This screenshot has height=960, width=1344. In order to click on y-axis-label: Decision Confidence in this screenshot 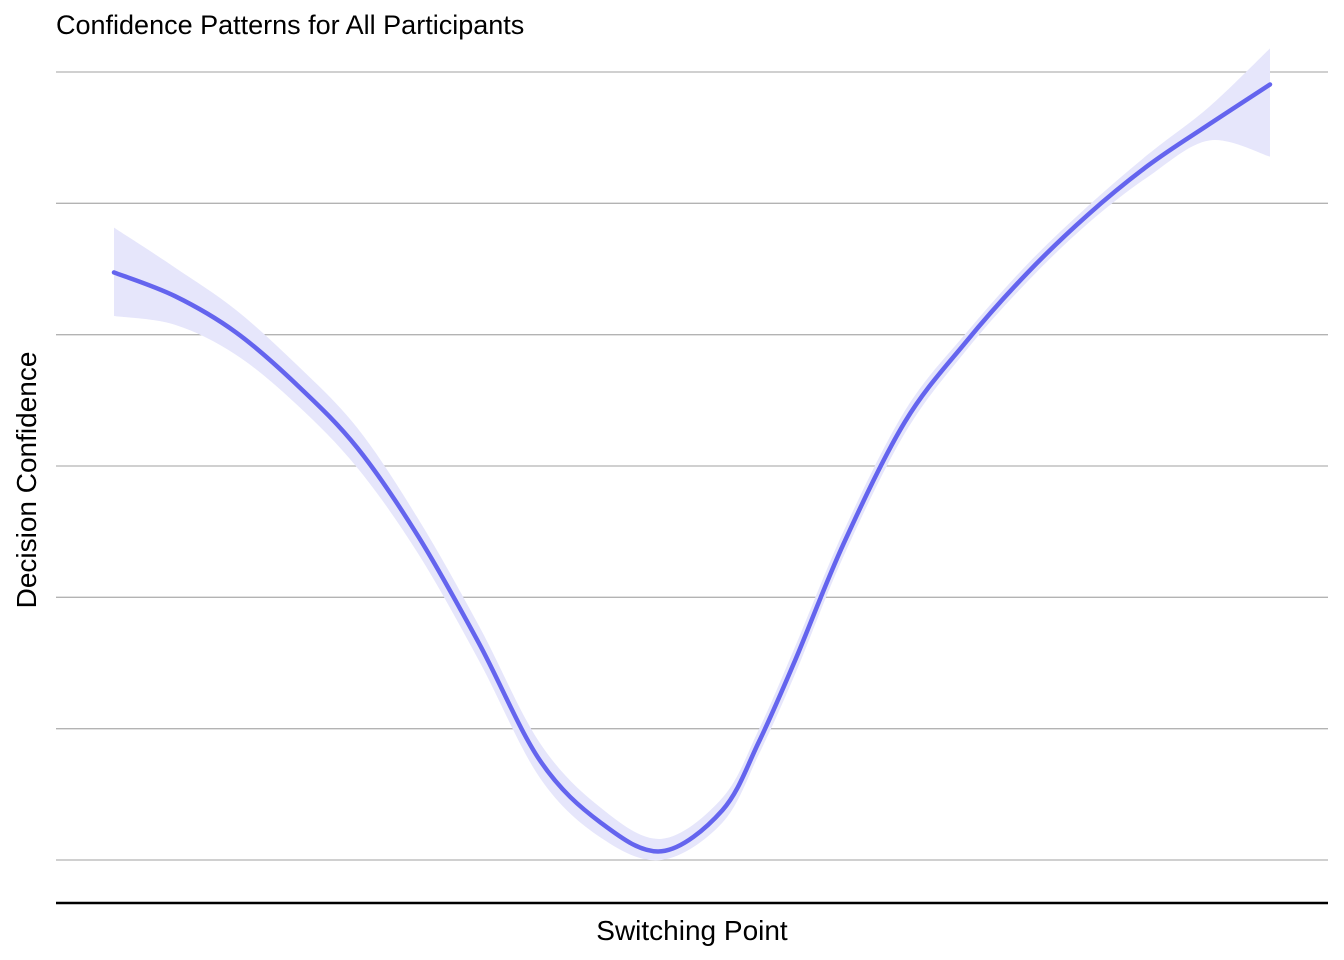, I will do `click(26, 480)`.